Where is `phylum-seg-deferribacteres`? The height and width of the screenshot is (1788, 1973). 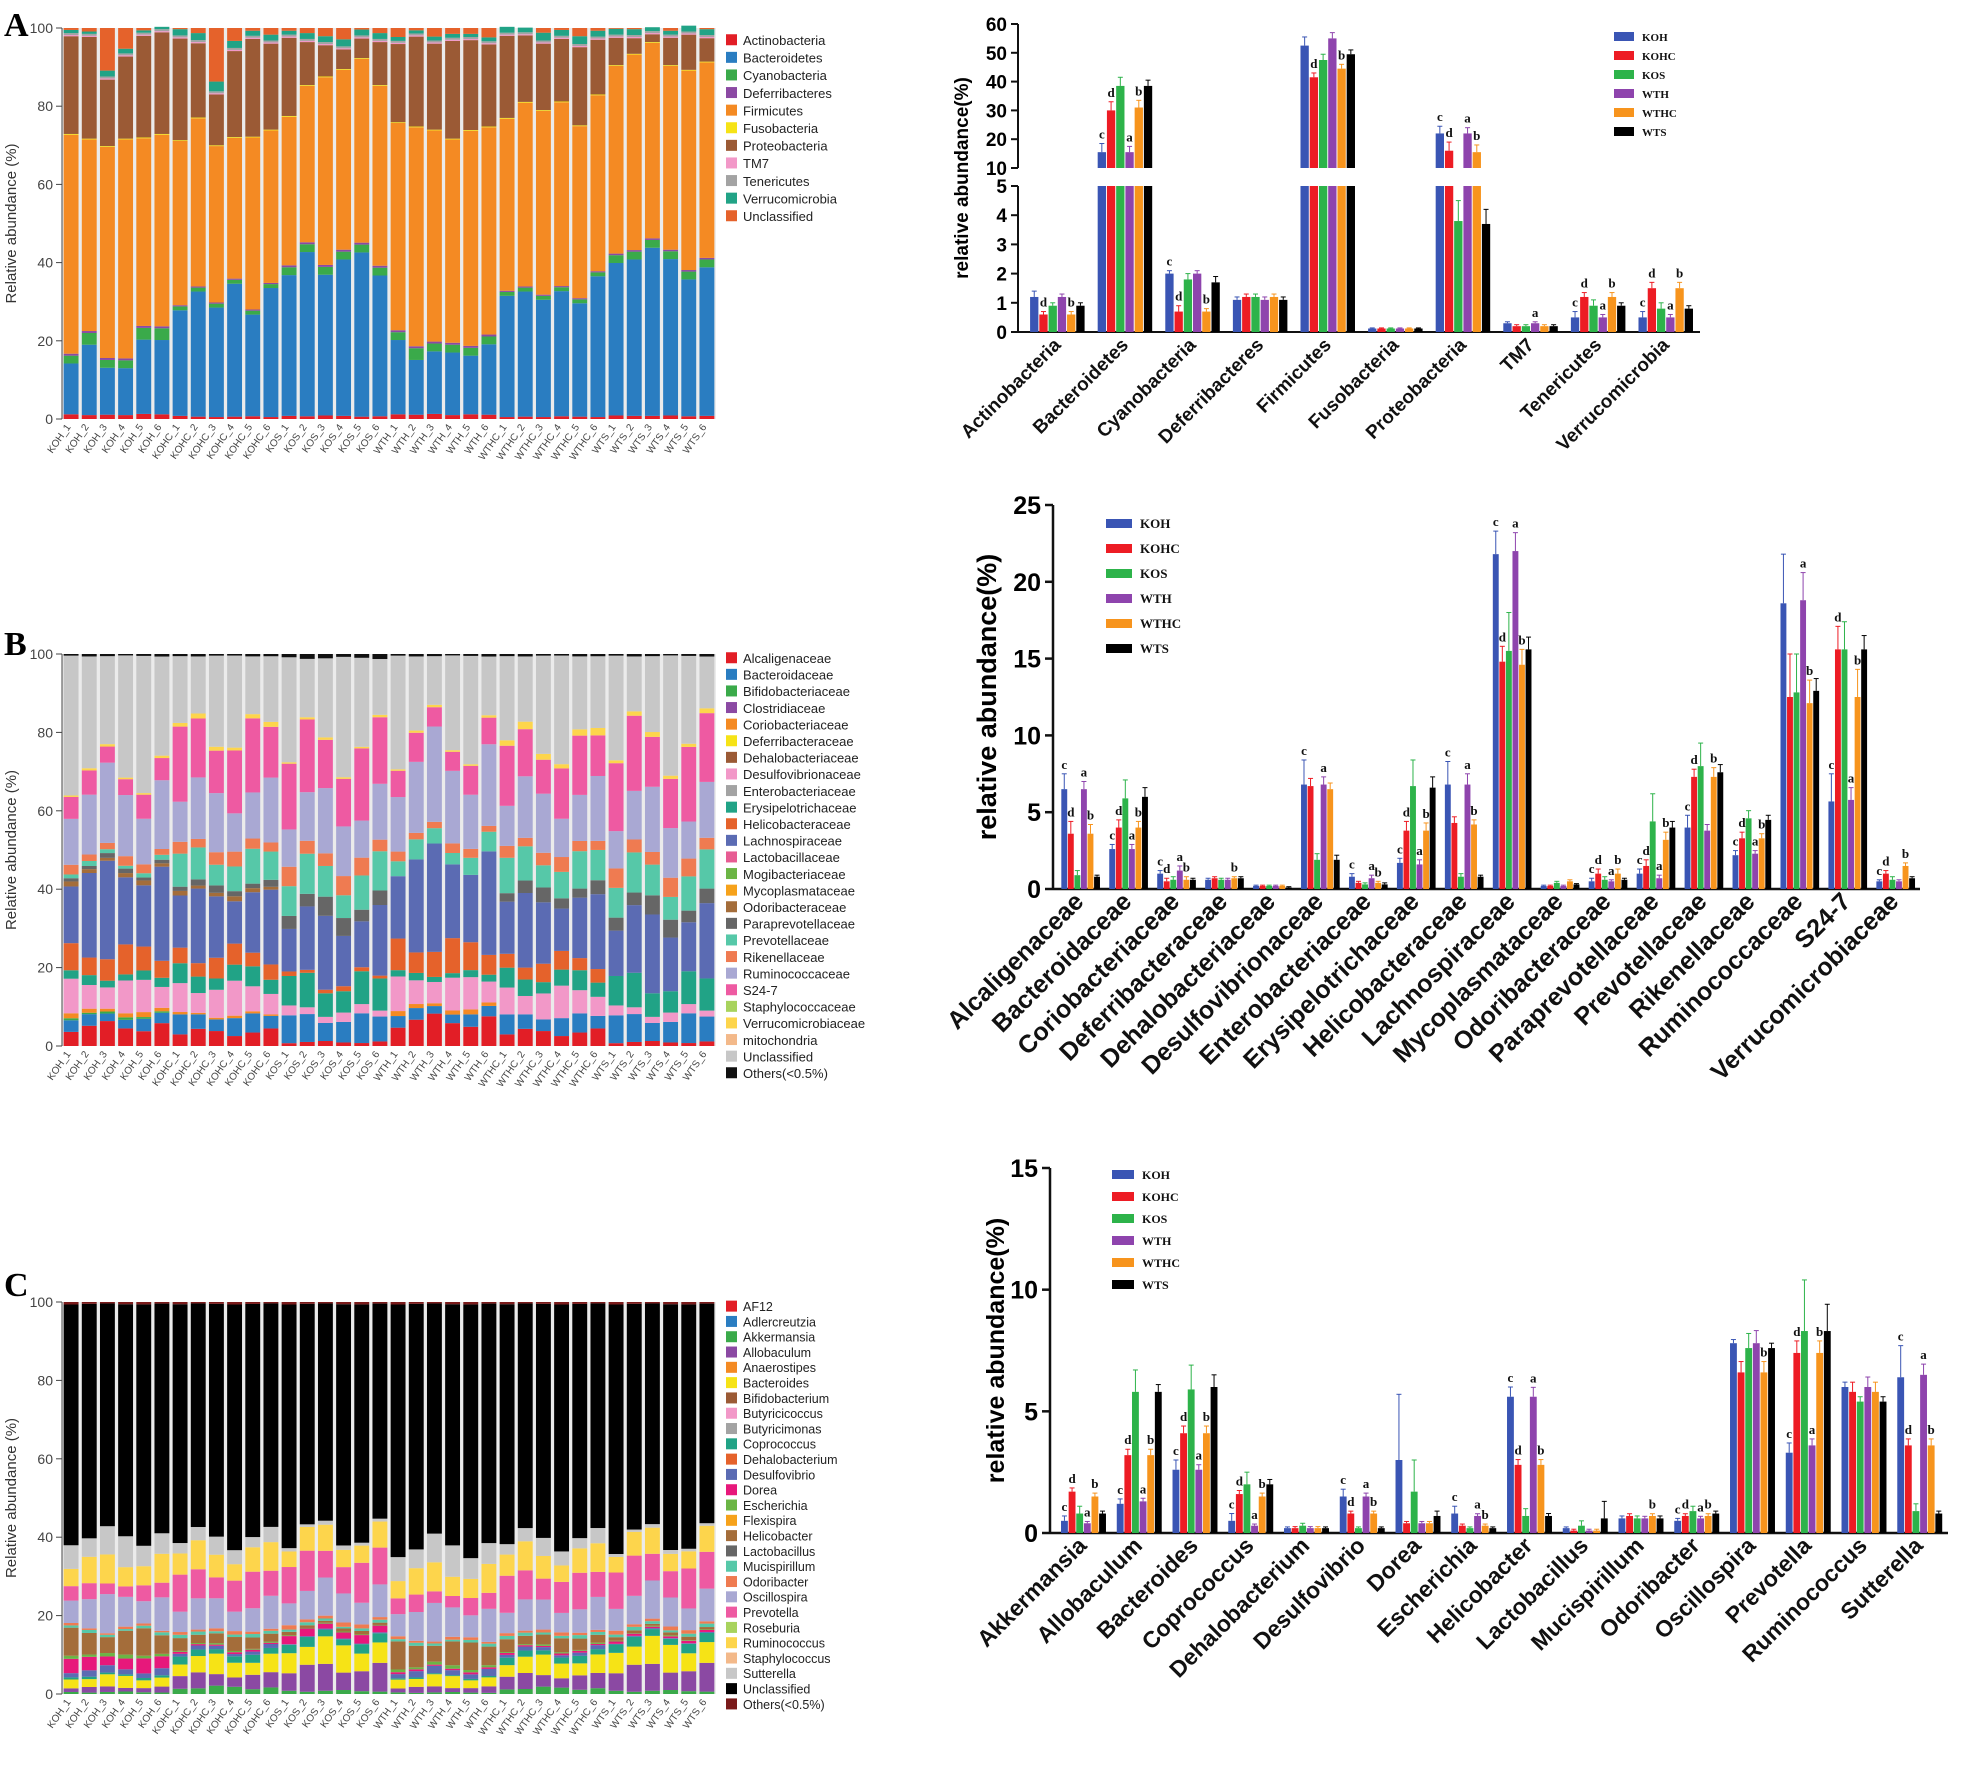 phylum-seg-deferribacteres is located at coordinates (89, 332).